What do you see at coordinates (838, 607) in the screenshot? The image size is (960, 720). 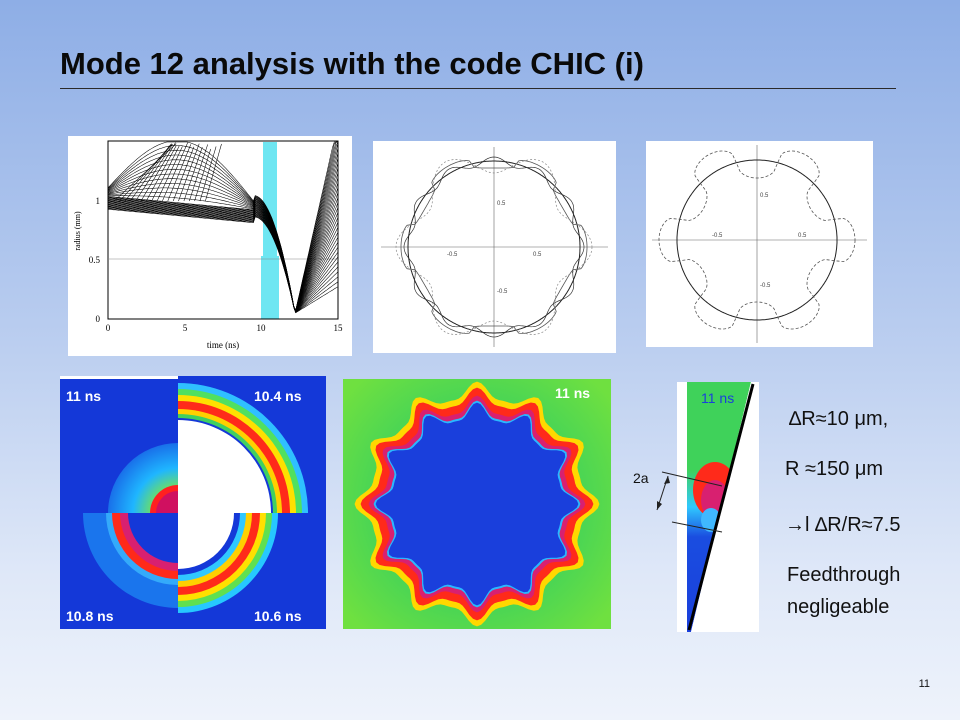 I see `note-negligeable: negligeable` at bounding box center [838, 607].